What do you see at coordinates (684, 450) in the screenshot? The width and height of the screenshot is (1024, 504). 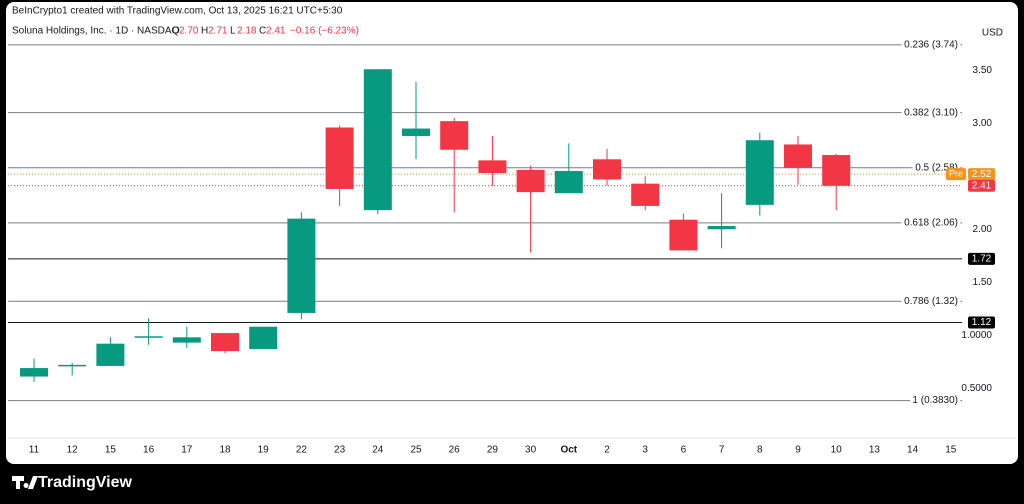 I see `x-tick-label: 6` at bounding box center [684, 450].